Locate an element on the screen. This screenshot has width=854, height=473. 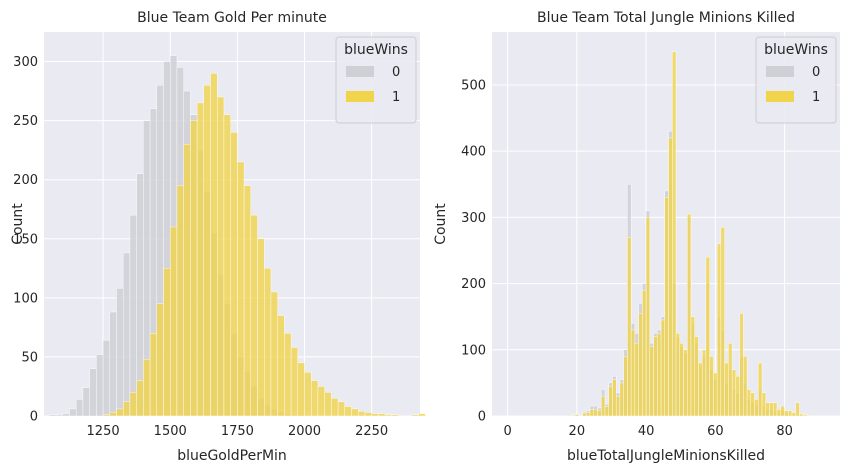
x-tick-label: 60 is located at coordinates (715, 431).